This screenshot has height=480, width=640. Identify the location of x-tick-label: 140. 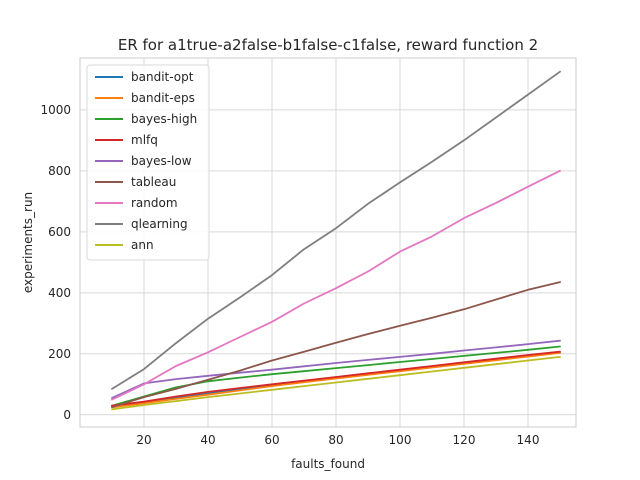
(528, 440).